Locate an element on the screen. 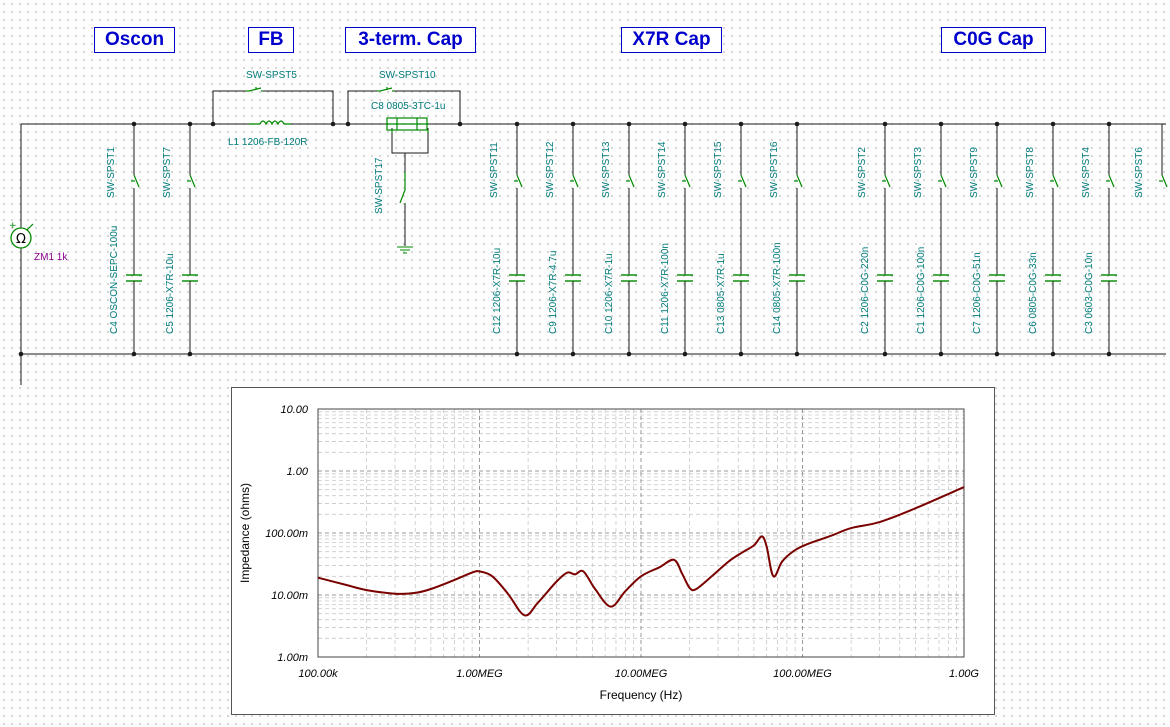 The image size is (1170, 727). y-tick-label: 1.00m is located at coordinates (292, 658).